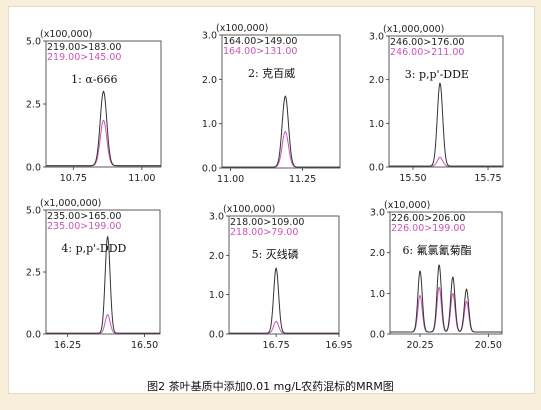 The width and height of the screenshot is (541, 410). What do you see at coordinates (338, 345) in the screenshot?
I see `x-tick-label: 16.95` at bounding box center [338, 345].